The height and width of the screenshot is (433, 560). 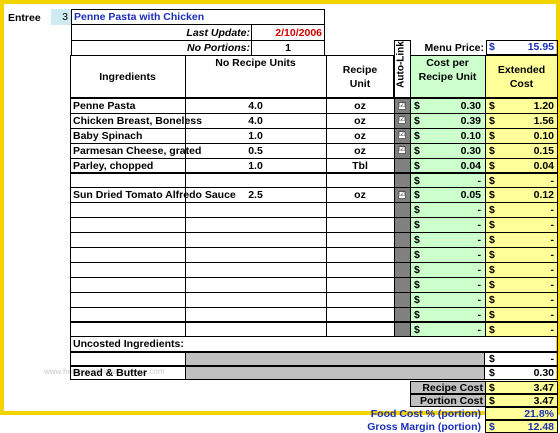 What do you see at coordinates (424, 427) in the screenshot?
I see `gross-margin-label: Gross Margin (portion)` at bounding box center [424, 427].